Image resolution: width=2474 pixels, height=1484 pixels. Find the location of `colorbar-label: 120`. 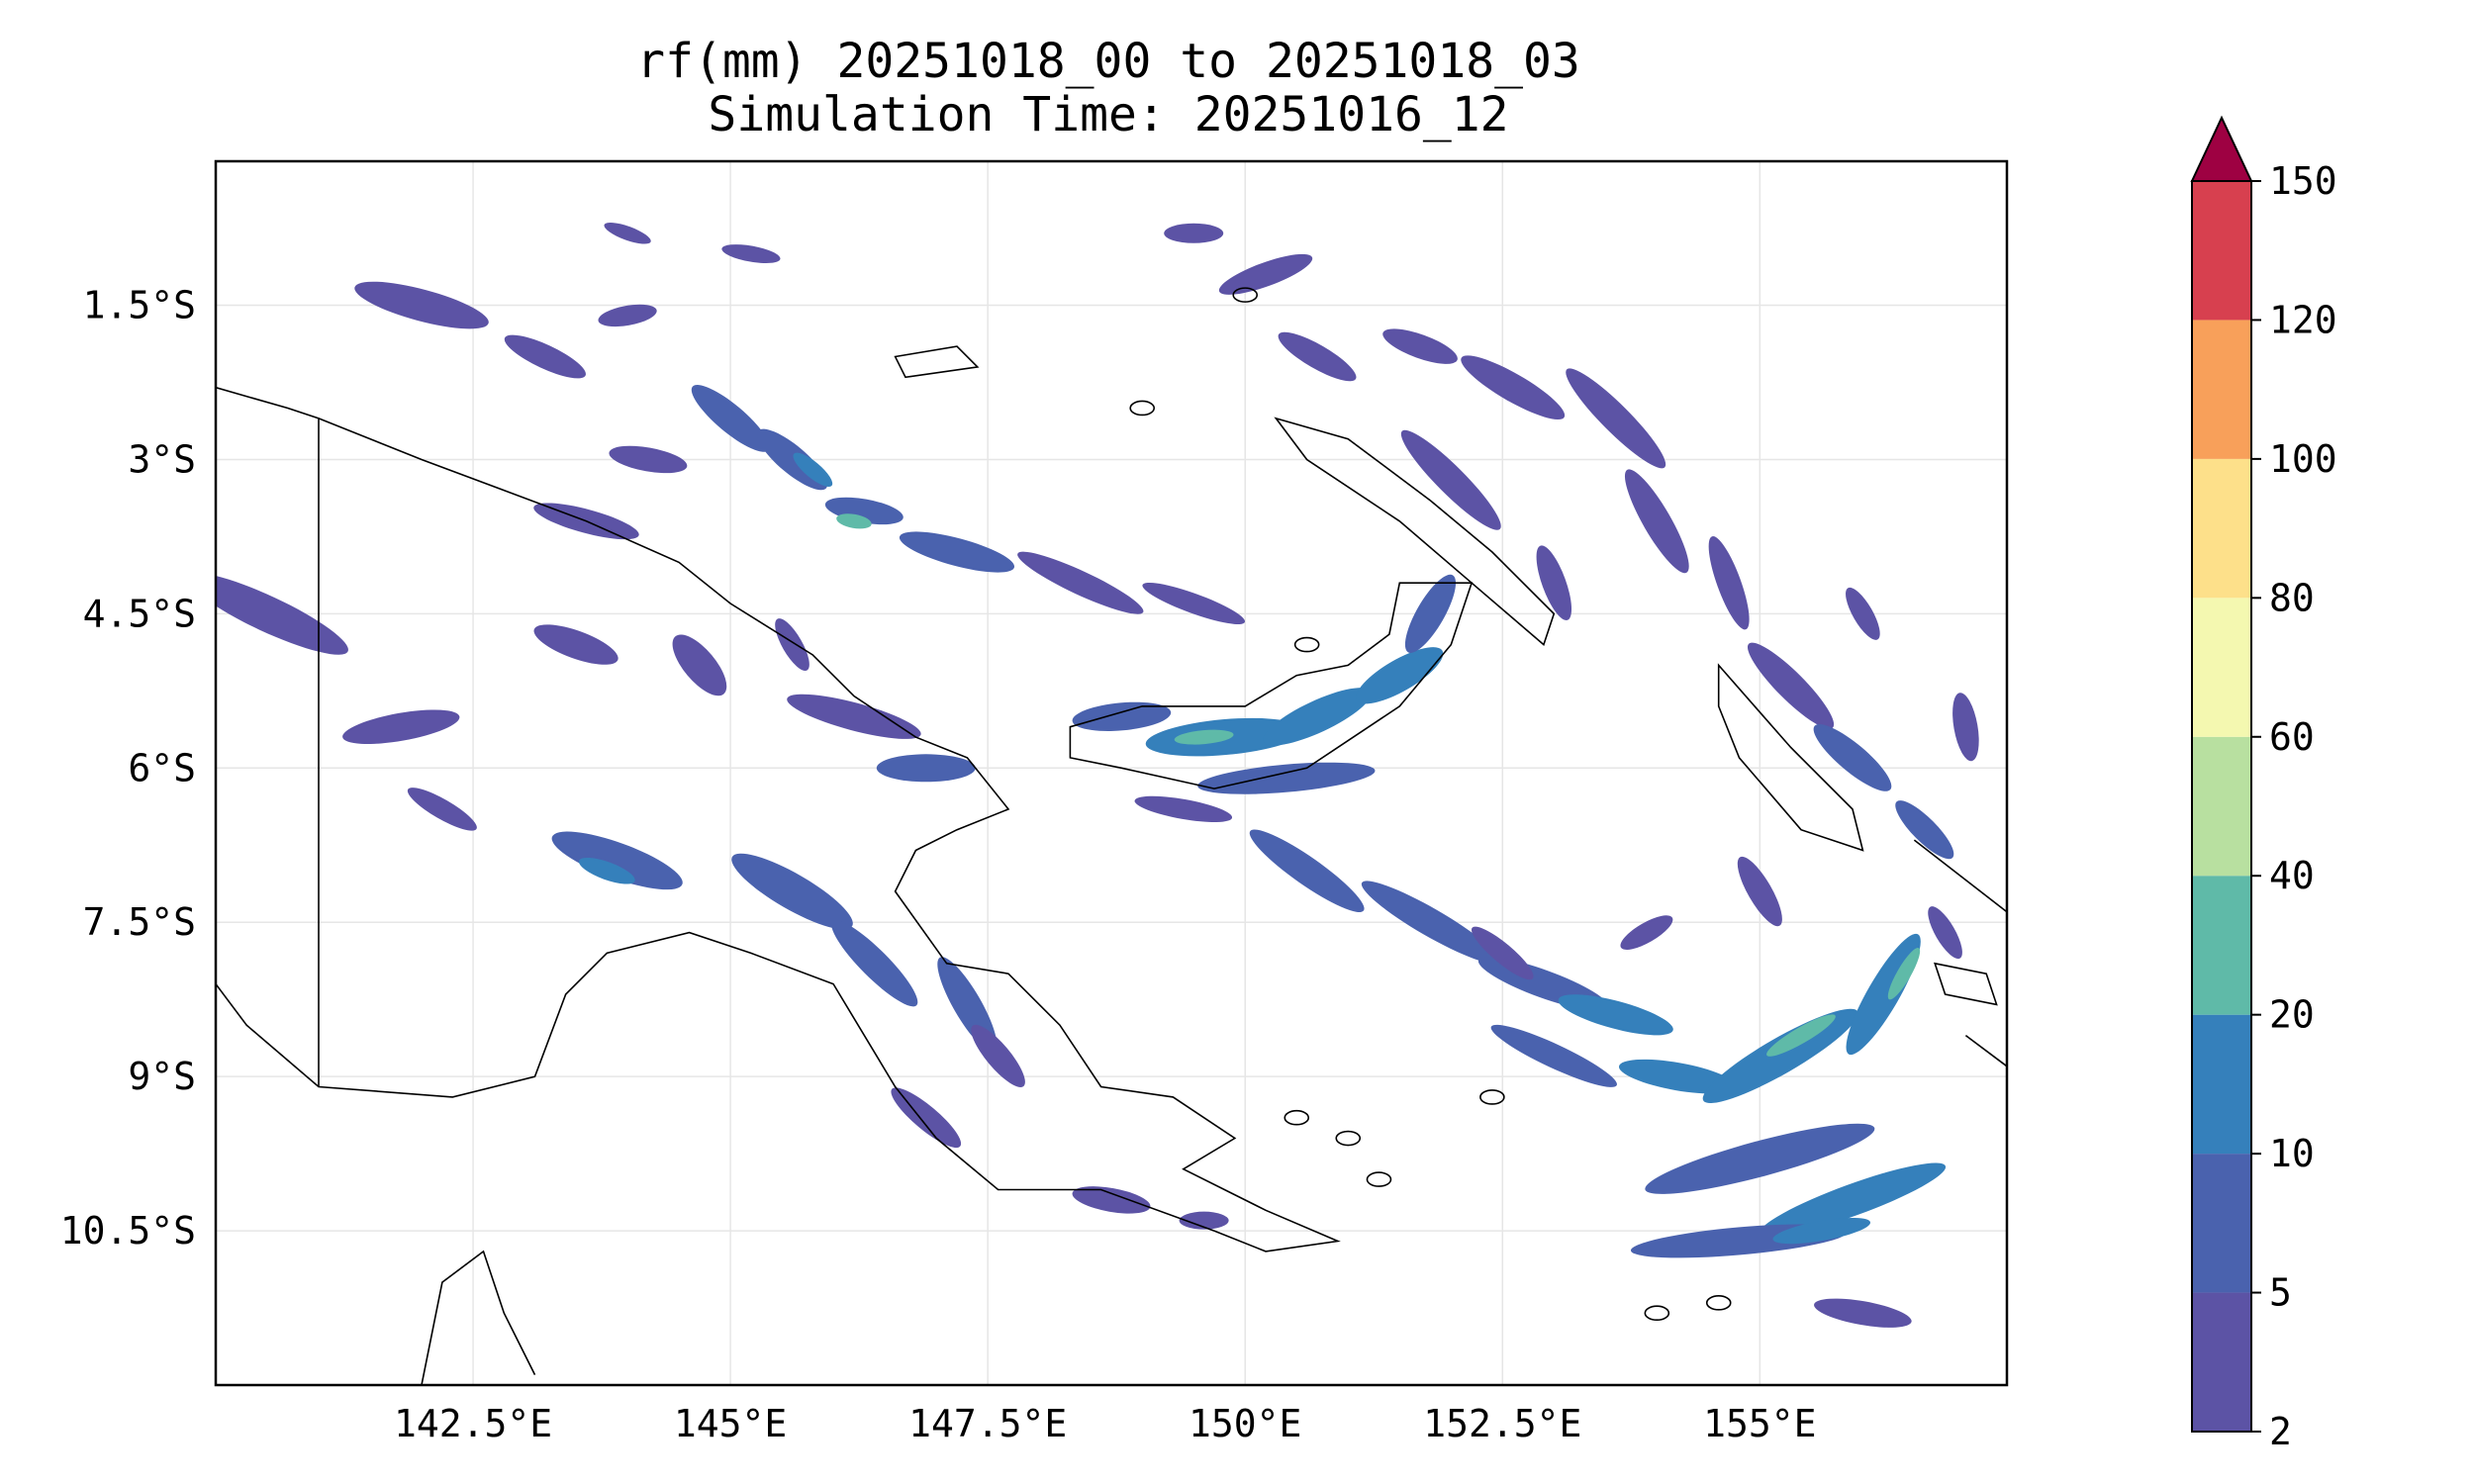

colorbar-label: 120 is located at coordinates (2303, 319).